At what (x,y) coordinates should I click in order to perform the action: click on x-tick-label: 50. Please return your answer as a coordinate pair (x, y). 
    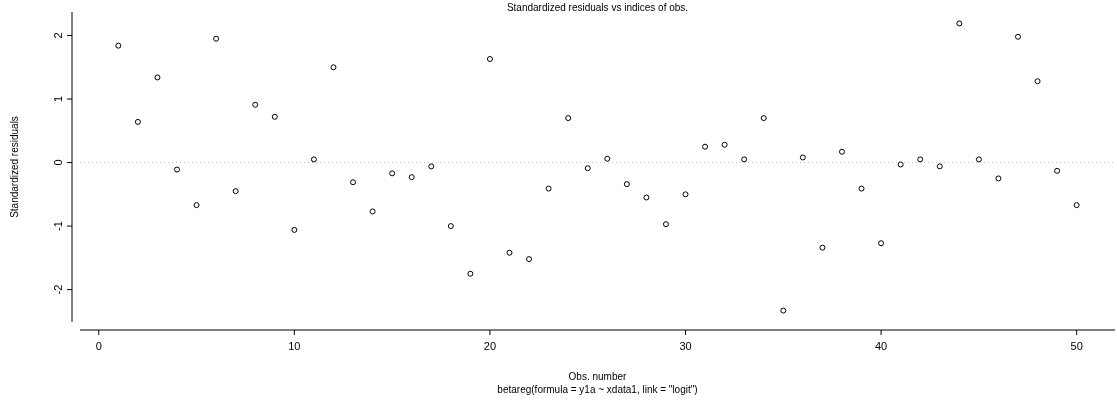
    Looking at the image, I should click on (1076, 346).